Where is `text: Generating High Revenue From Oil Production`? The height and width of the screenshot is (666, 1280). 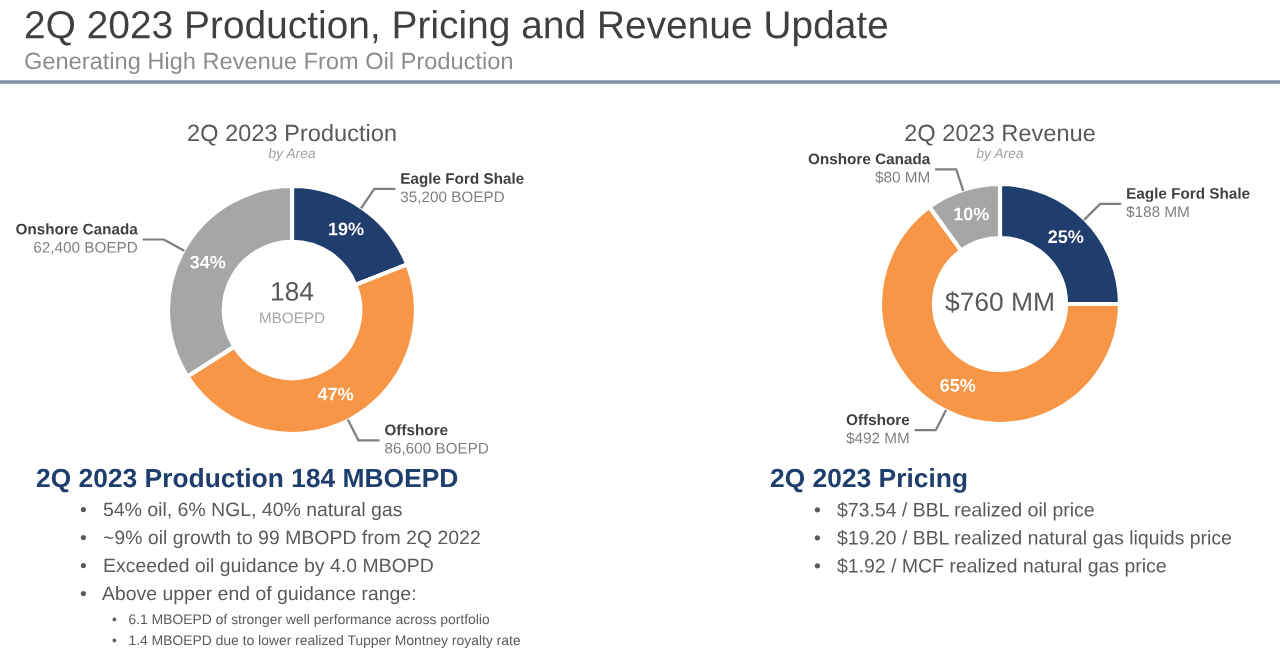
text: Generating High Revenue From Oil Production is located at coordinates (268, 63).